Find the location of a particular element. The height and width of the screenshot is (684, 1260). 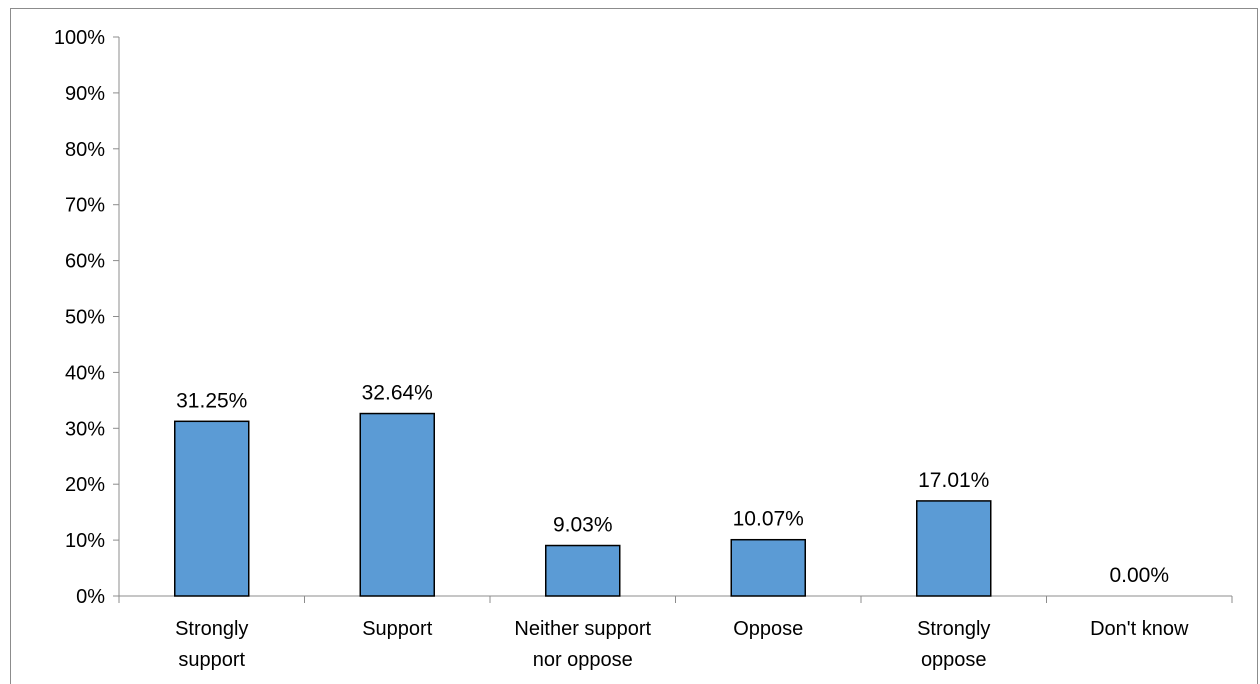

x-category-label: Strongly support is located at coordinates (211, 644).